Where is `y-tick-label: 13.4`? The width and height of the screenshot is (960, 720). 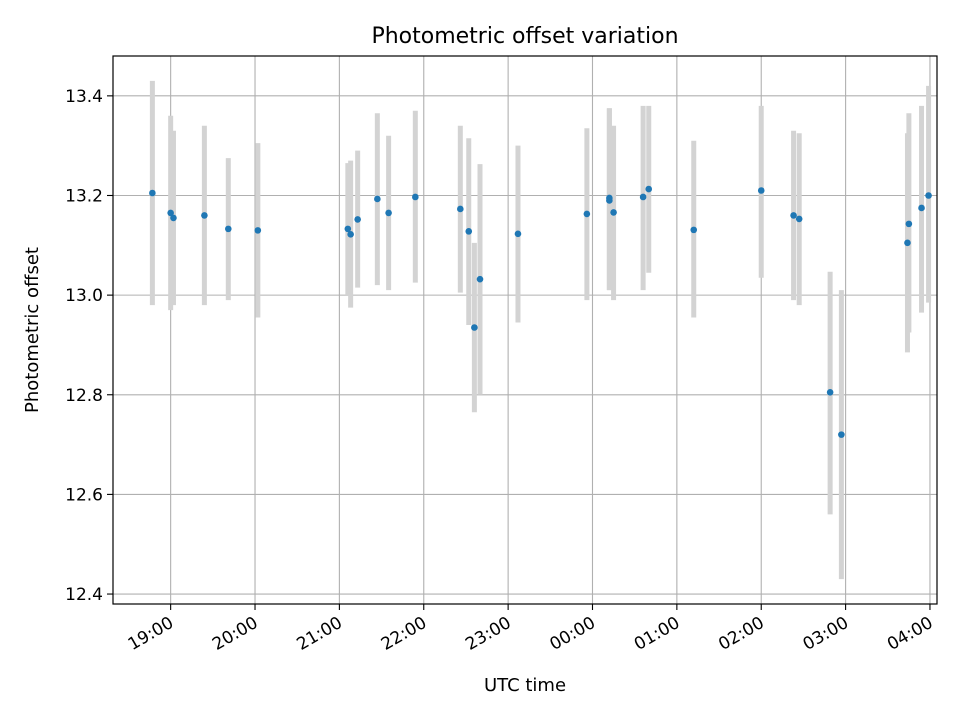 y-tick-label: 13.4 is located at coordinates (84, 97).